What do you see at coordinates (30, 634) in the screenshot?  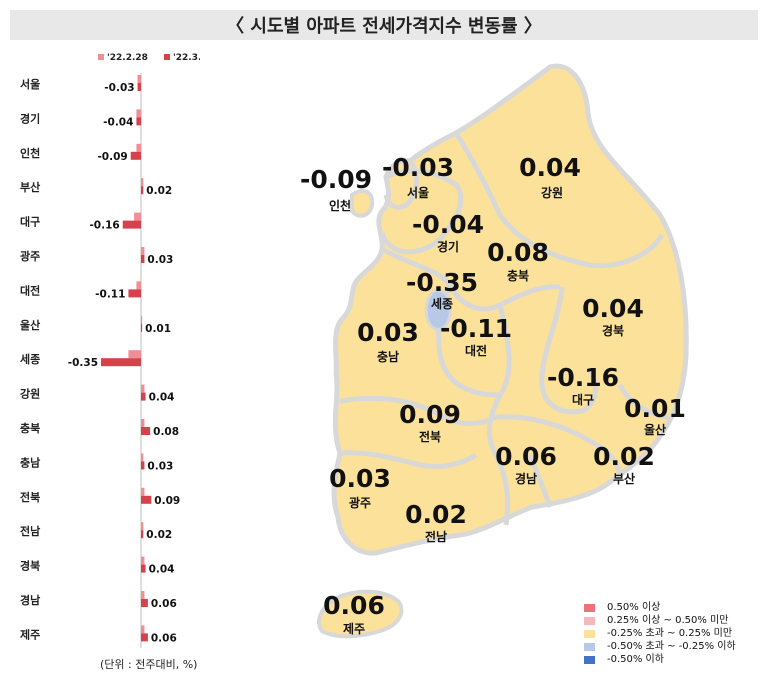 I see `category-label: 제주` at bounding box center [30, 634].